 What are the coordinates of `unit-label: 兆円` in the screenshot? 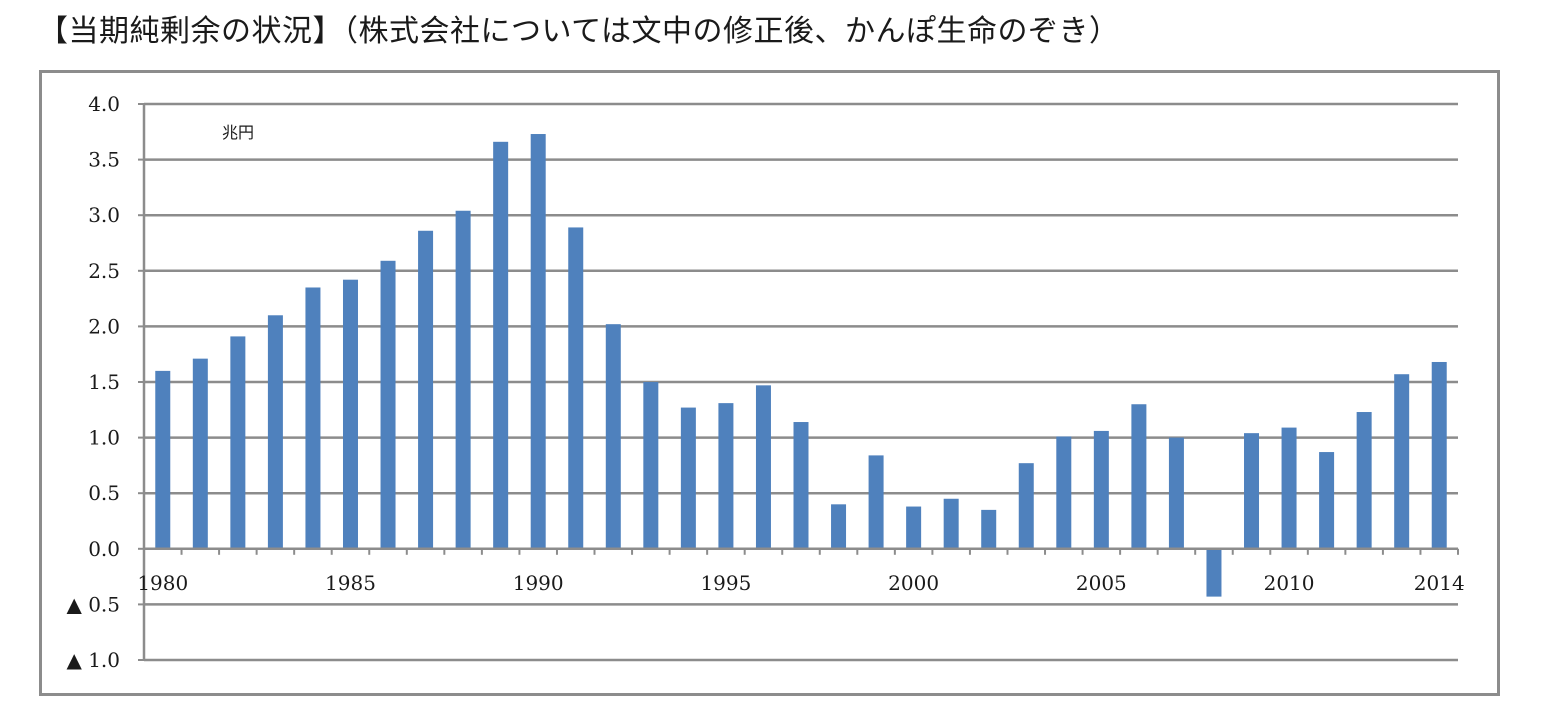 It's located at (238, 132).